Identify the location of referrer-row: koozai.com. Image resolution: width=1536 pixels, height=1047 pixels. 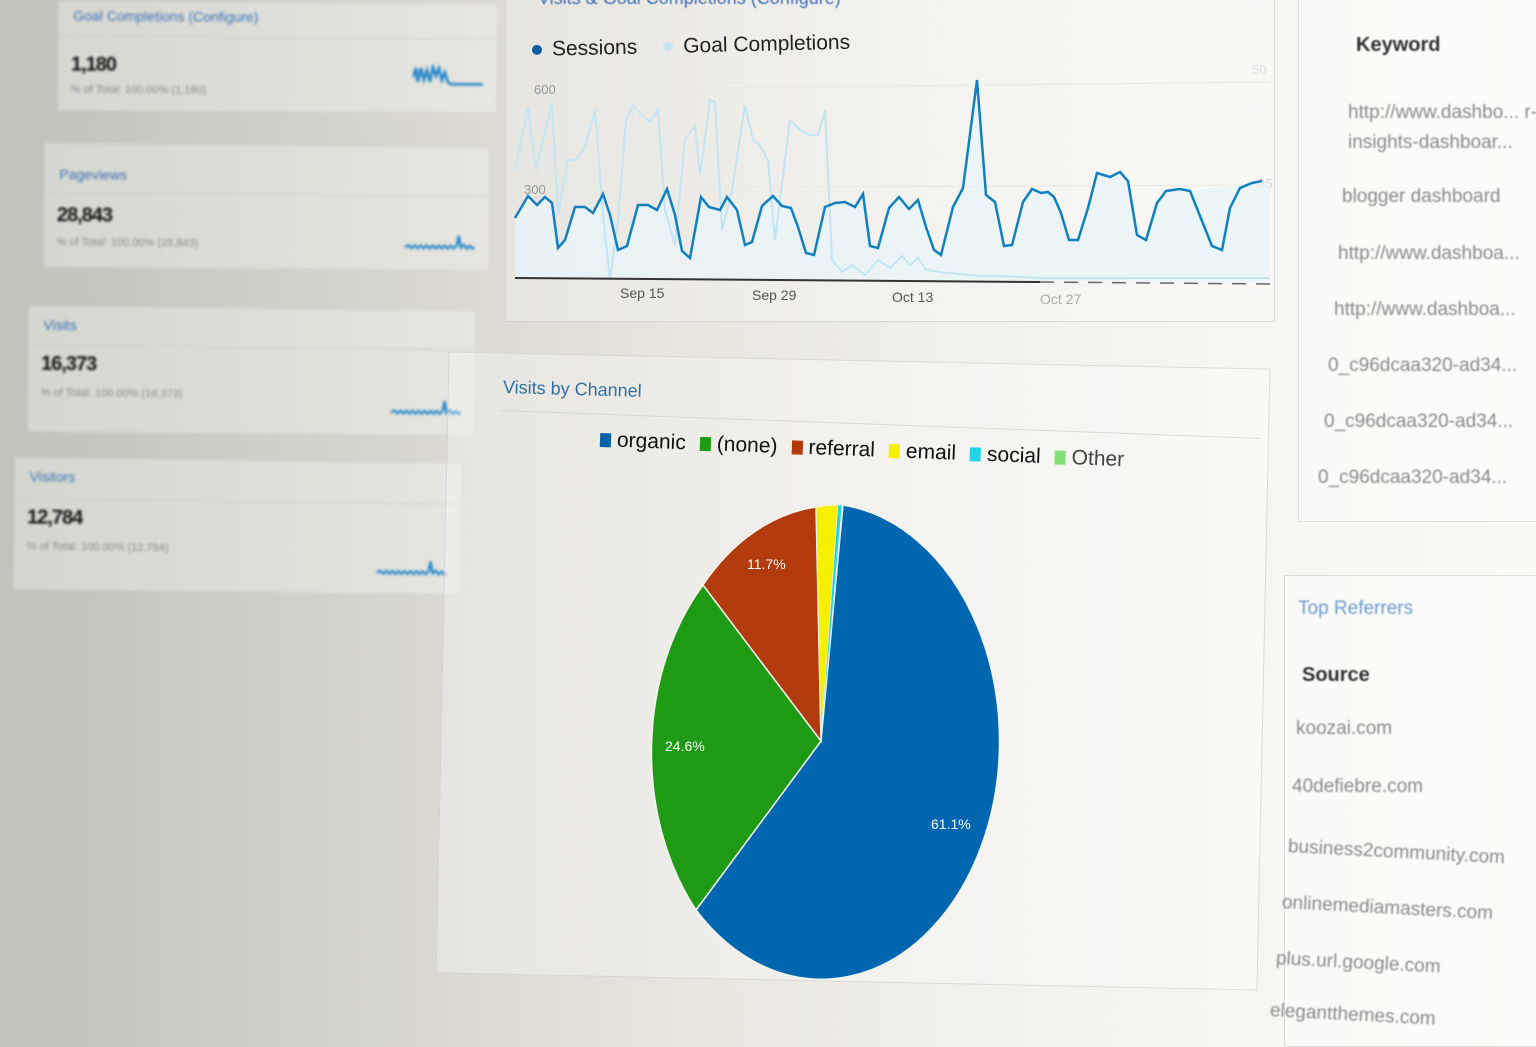
(1344, 728).